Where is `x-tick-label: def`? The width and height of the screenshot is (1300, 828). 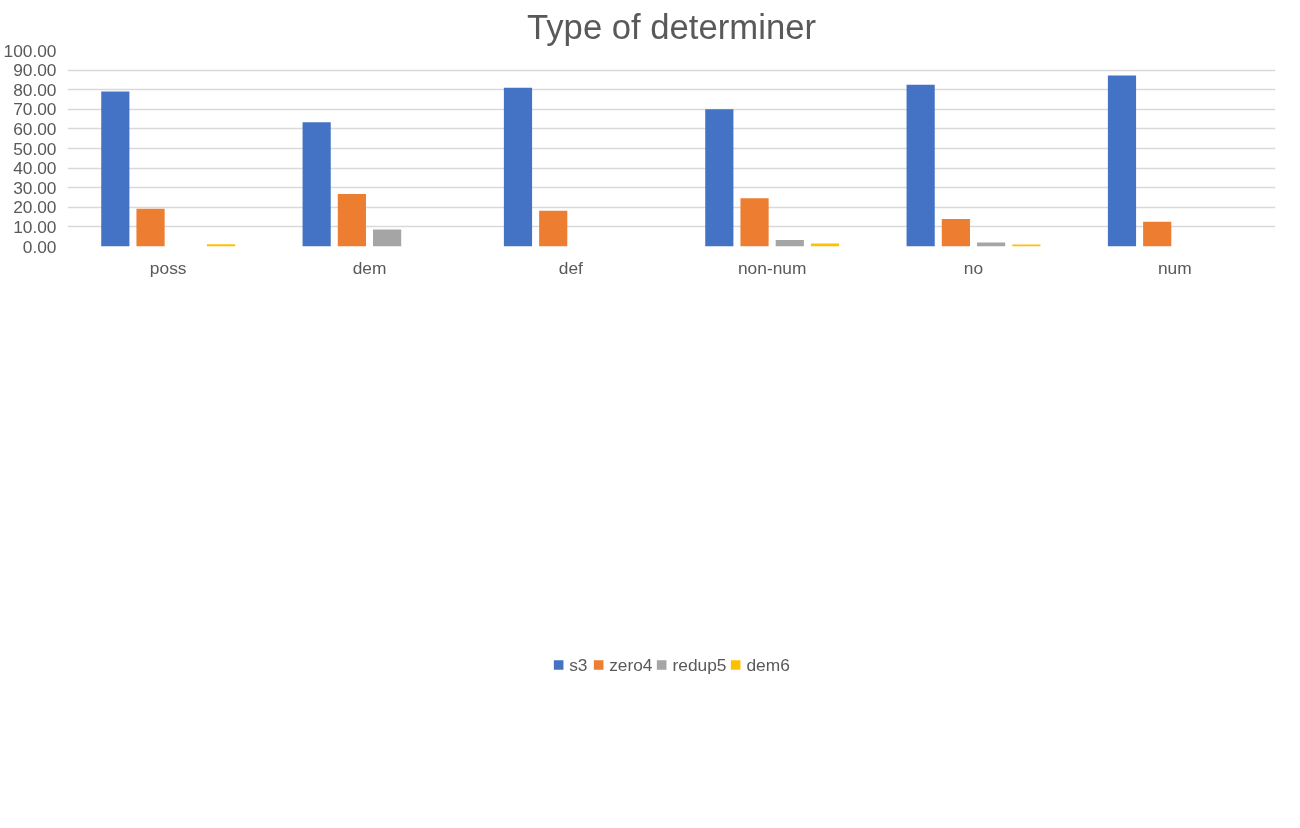
x-tick-label: def is located at coordinates (571, 267).